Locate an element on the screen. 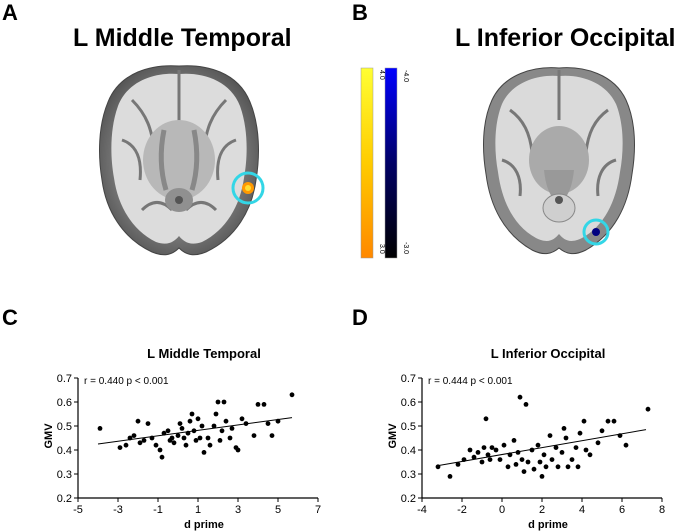  panel-letter-a: A is located at coordinates (10, 12).